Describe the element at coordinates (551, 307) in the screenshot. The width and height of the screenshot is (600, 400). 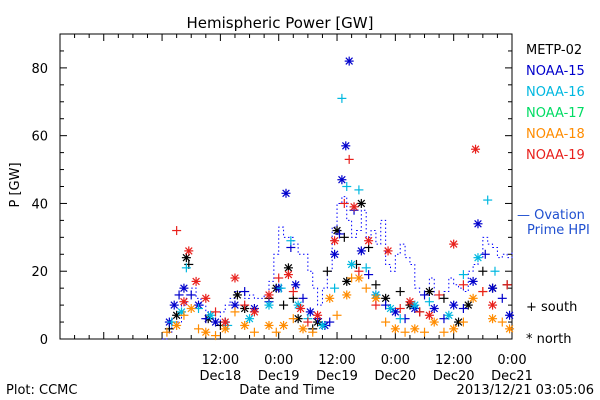
I see `south-legend: + south` at that location.